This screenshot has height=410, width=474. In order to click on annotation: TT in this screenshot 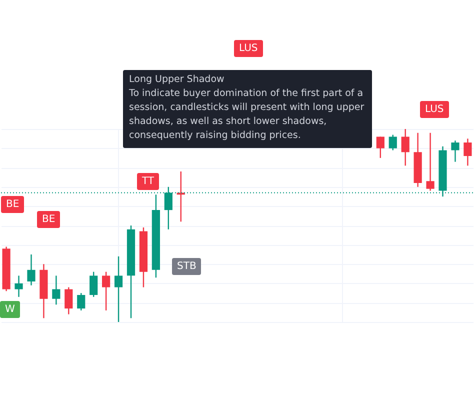, I will do `click(148, 181)`.